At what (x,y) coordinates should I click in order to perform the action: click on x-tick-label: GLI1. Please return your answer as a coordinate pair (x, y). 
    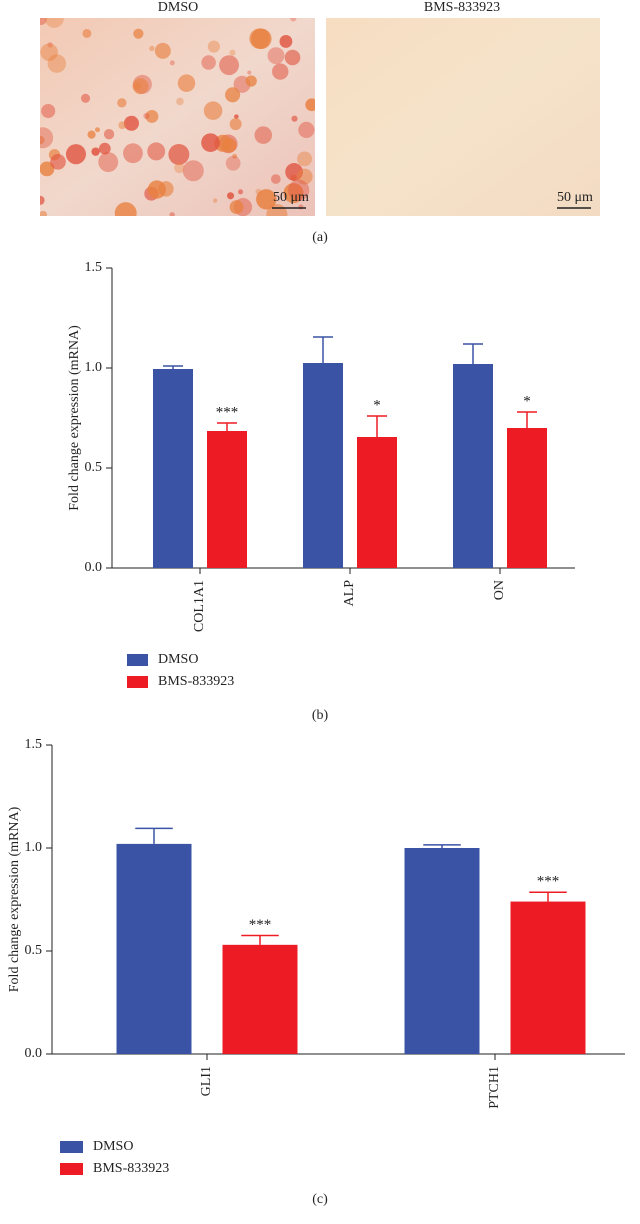
    Looking at the image, I should click on (206, 1081).